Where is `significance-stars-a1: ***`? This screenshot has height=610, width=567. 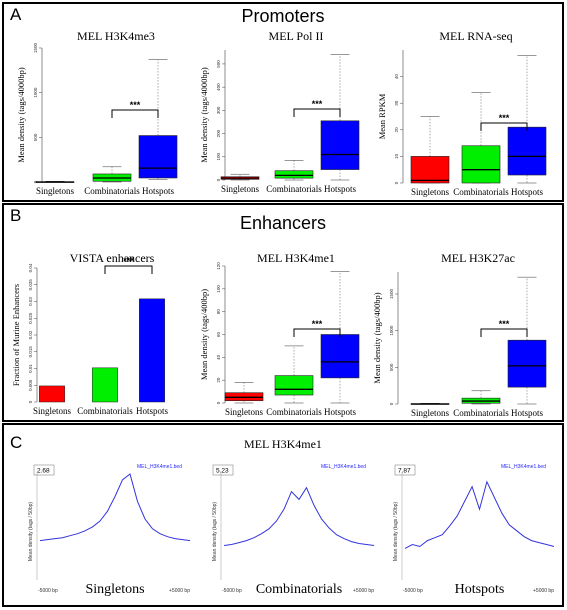
significance-stars-a1: *** is located at coordinates (135, 105).